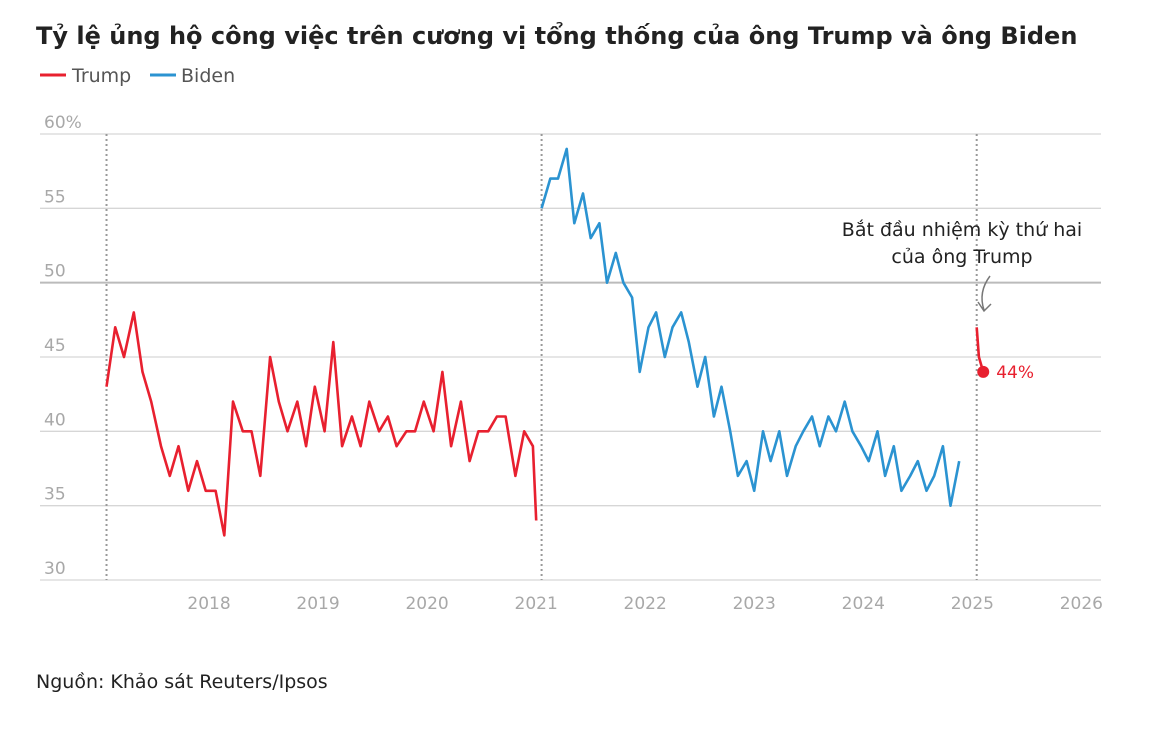 This screenshot has height=743, width=1149. What do you see at coordinates (983, 371) in the screenshot?
I see `end-point` at bounding box center [983, 371].